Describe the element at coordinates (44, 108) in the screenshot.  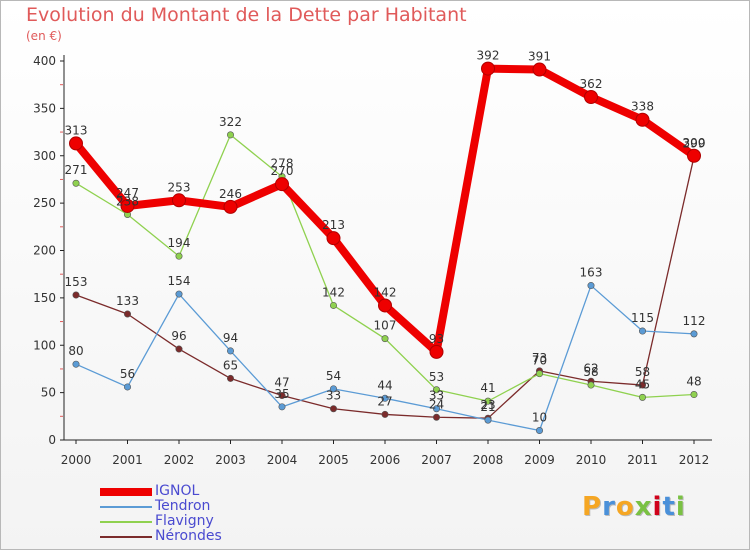
I see `y-tick-label: 350` at that location.